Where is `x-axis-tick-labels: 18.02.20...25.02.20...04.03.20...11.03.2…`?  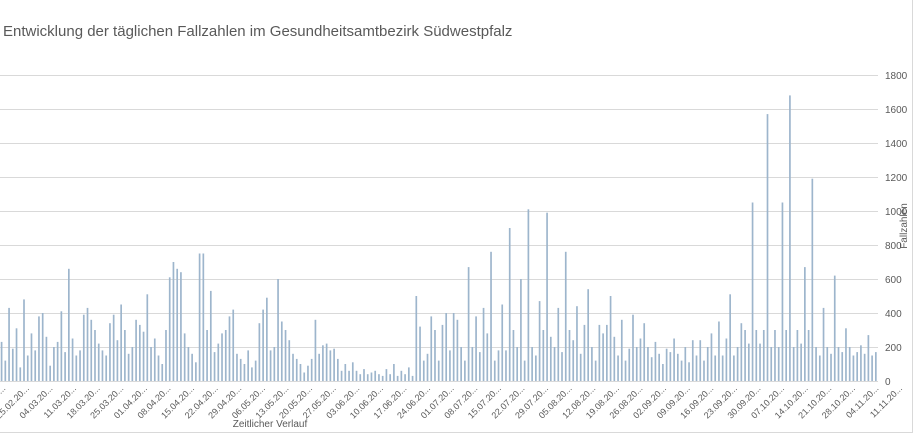
x-axis-tick-labels: 18.02.20...25.02.20...04.03.20...11.03.2… is located at coordinates (452, 401).